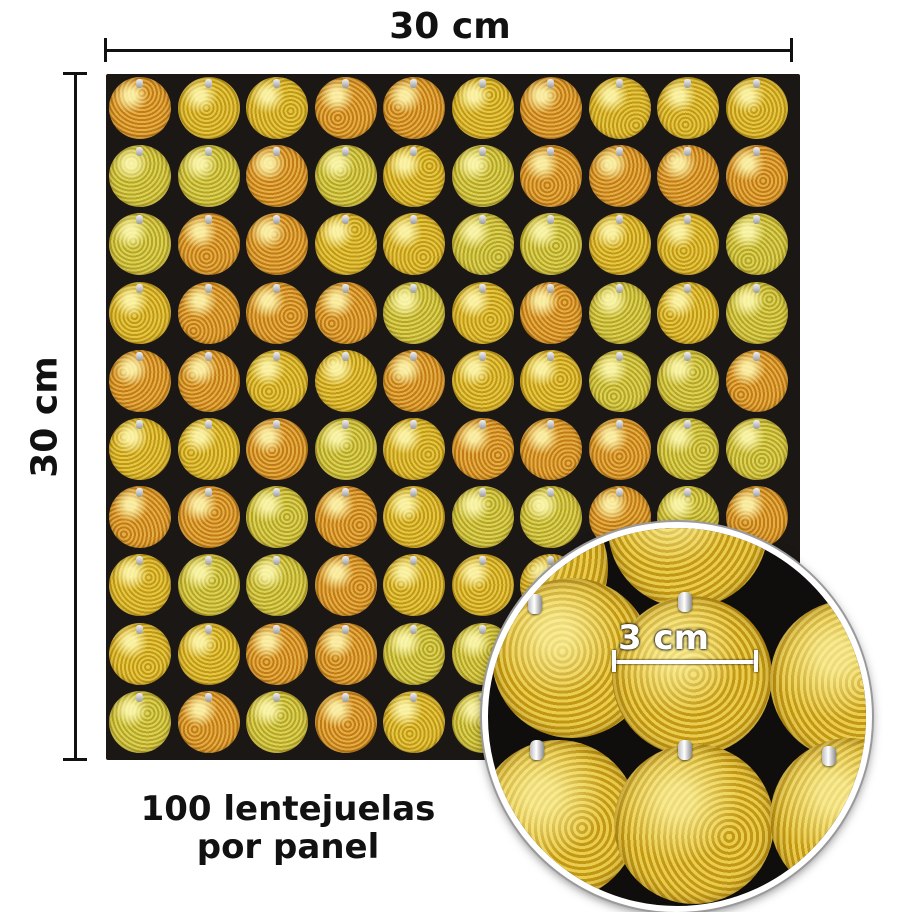  I want to click on width-dimension-line, so click(449, 50).